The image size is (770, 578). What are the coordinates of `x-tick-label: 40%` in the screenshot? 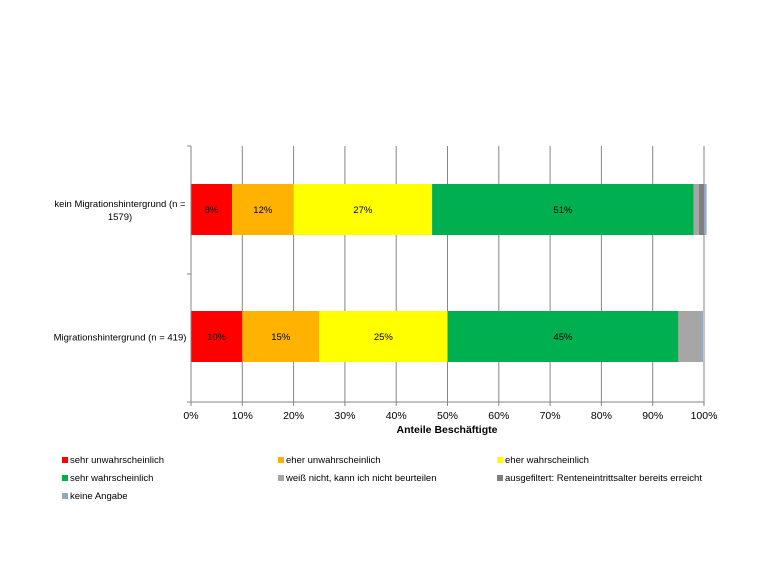 It's located at (396, 416).